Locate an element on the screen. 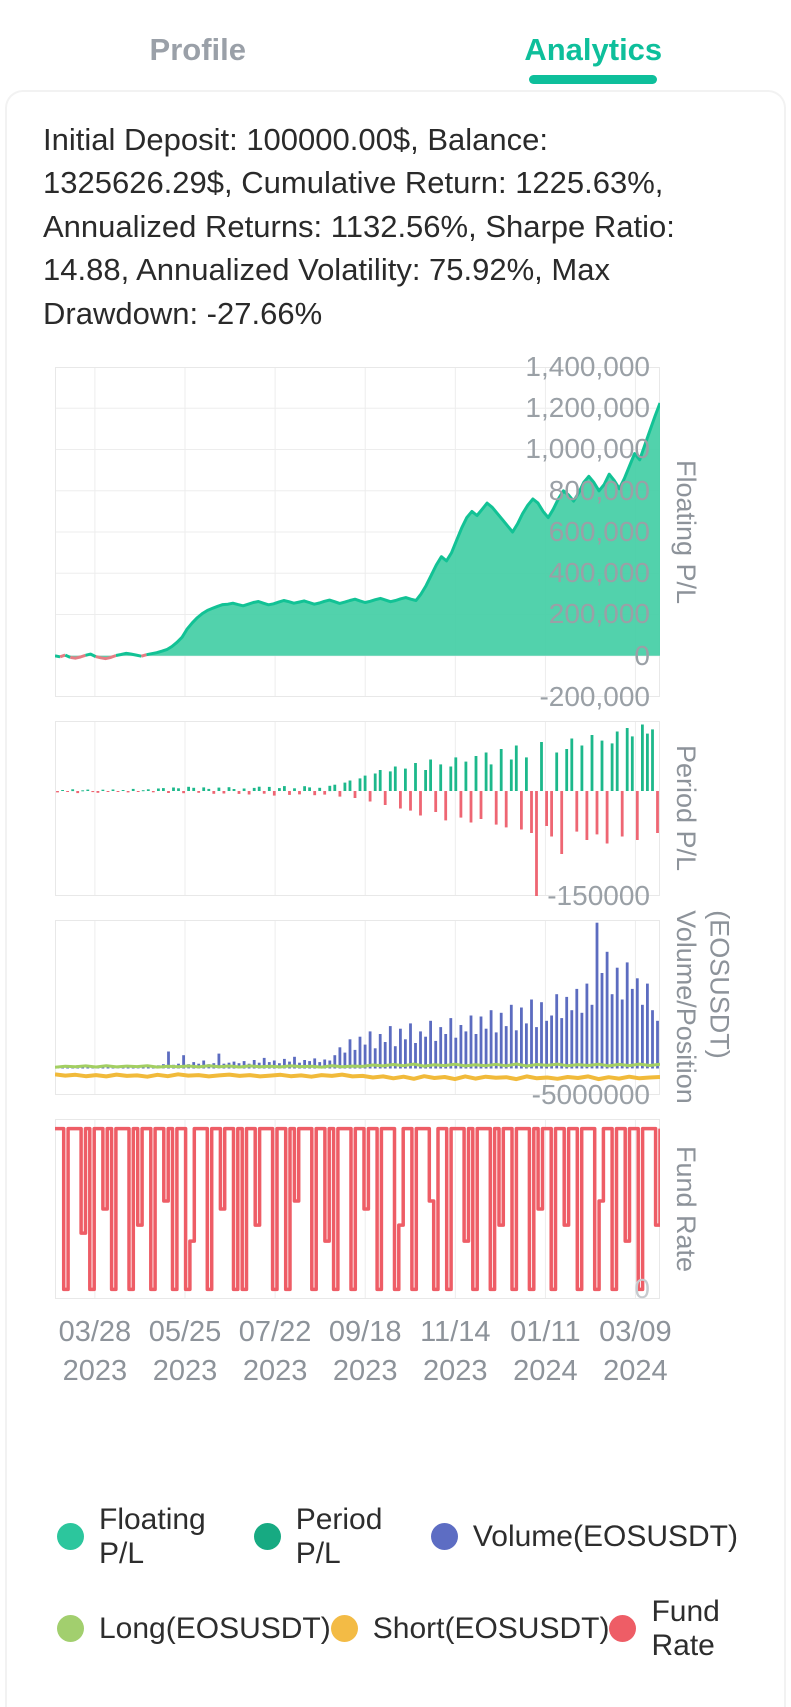 The height and width of the screenshot is (1707, 791). y-tick-label: 1,000,000 is located at coordinates (587, 449).